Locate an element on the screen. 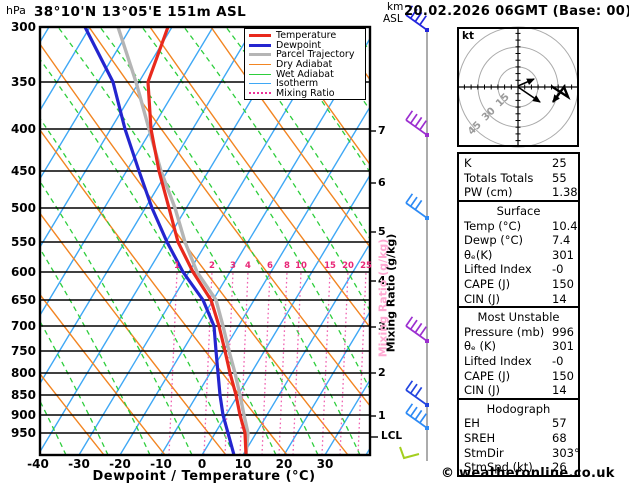 Image resolution: width=629 pixels, height=486 pixels. pressure-tick-label: 350 is located at coordinates (23, 82).